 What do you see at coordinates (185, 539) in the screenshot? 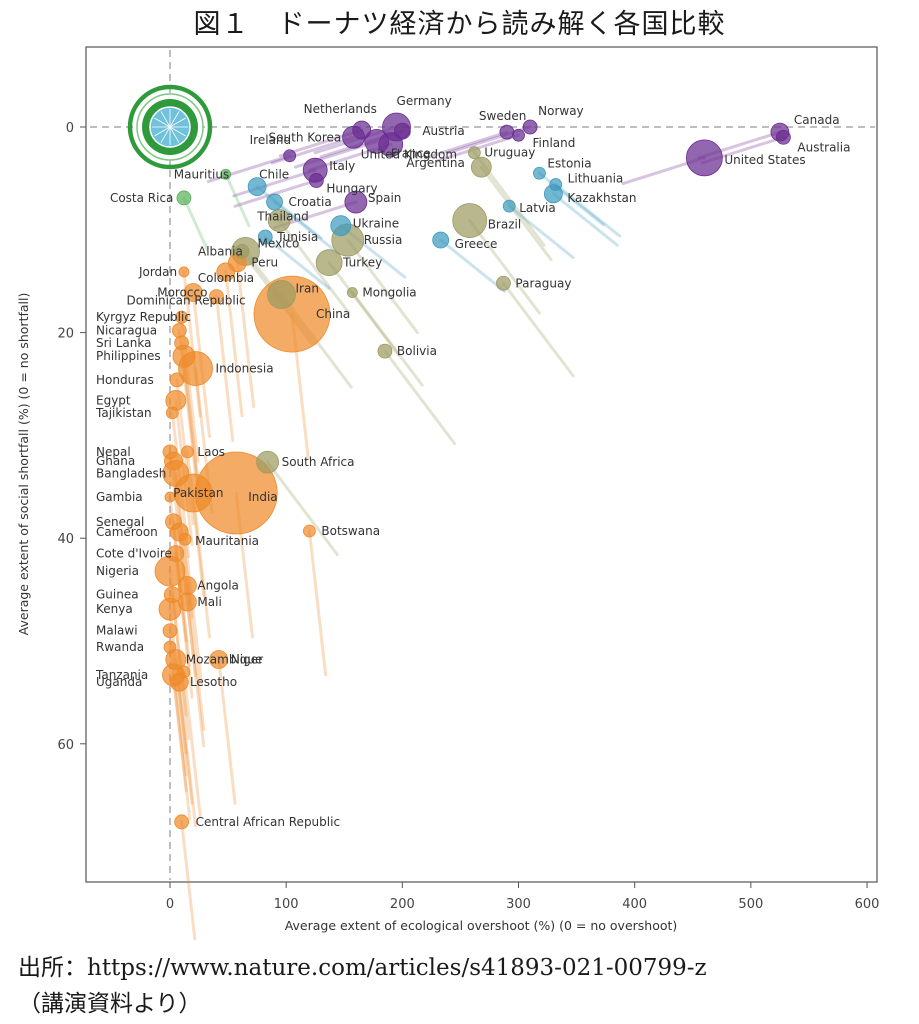
I see `point-mauritania` at bounding box center [185, 539].